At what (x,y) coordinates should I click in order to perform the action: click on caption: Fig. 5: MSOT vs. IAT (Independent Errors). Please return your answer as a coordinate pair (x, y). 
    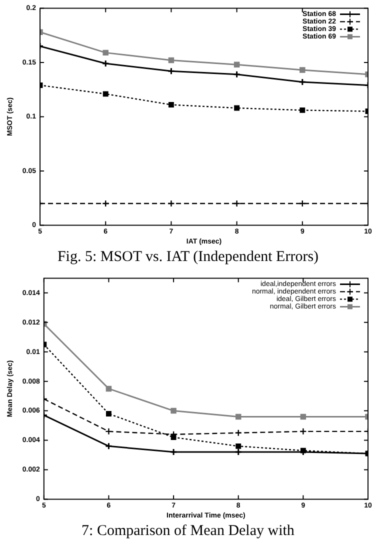
    Looking at the image, I should click on (188, 257).